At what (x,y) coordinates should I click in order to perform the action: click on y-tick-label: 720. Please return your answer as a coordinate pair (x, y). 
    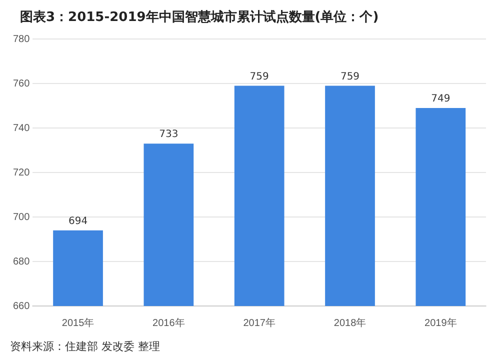
    Looking at the image, I should click on (21, 172).